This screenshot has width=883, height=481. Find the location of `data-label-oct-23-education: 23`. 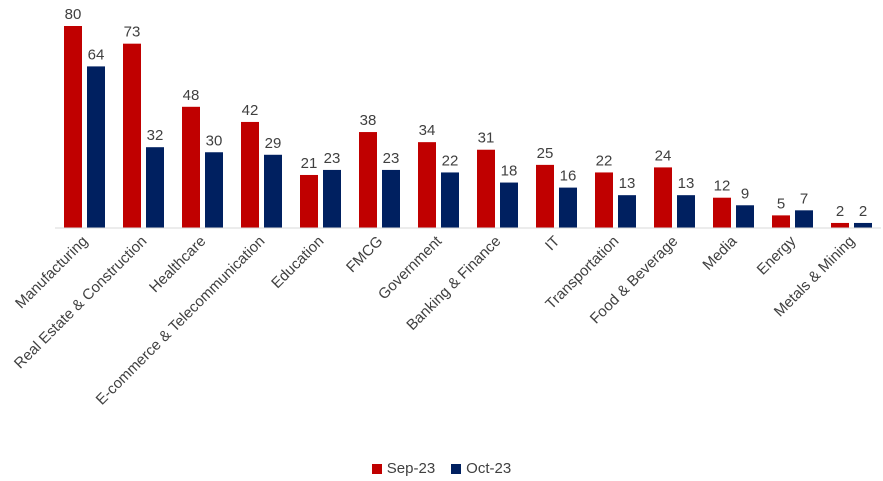

data-label-oct-23-education: 23 is located at coordinates (332, 158).